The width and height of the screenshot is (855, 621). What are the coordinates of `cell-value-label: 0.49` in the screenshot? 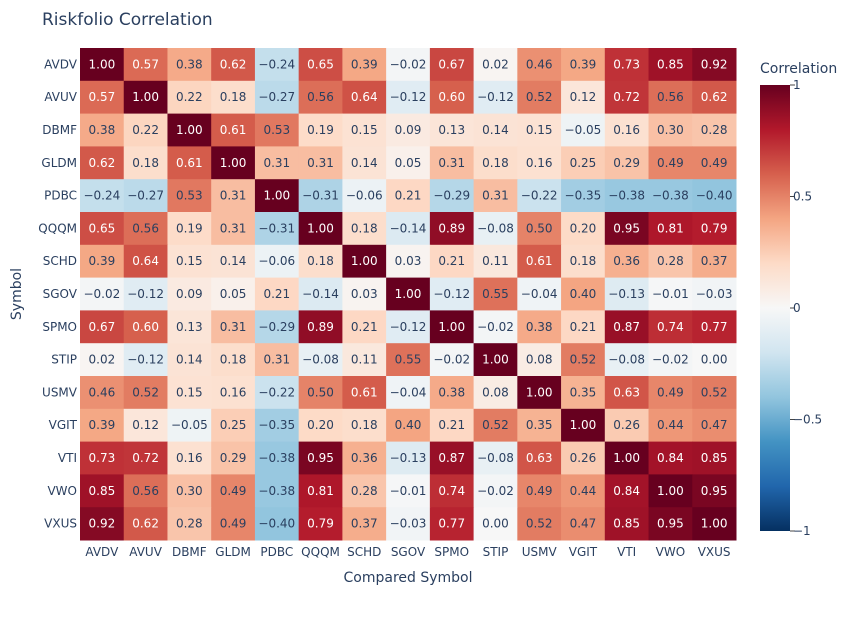 It's located at (714, 163).